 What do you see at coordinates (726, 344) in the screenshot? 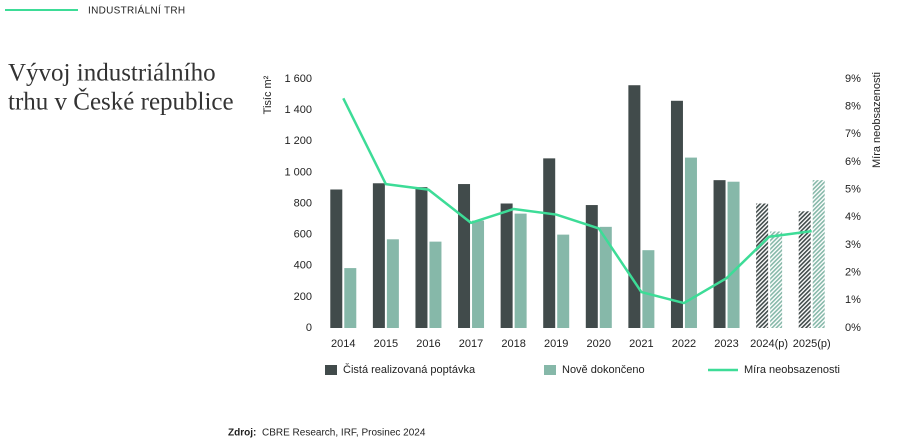
I see `x-tick-label: 2023` at bounding box center [726, 344].